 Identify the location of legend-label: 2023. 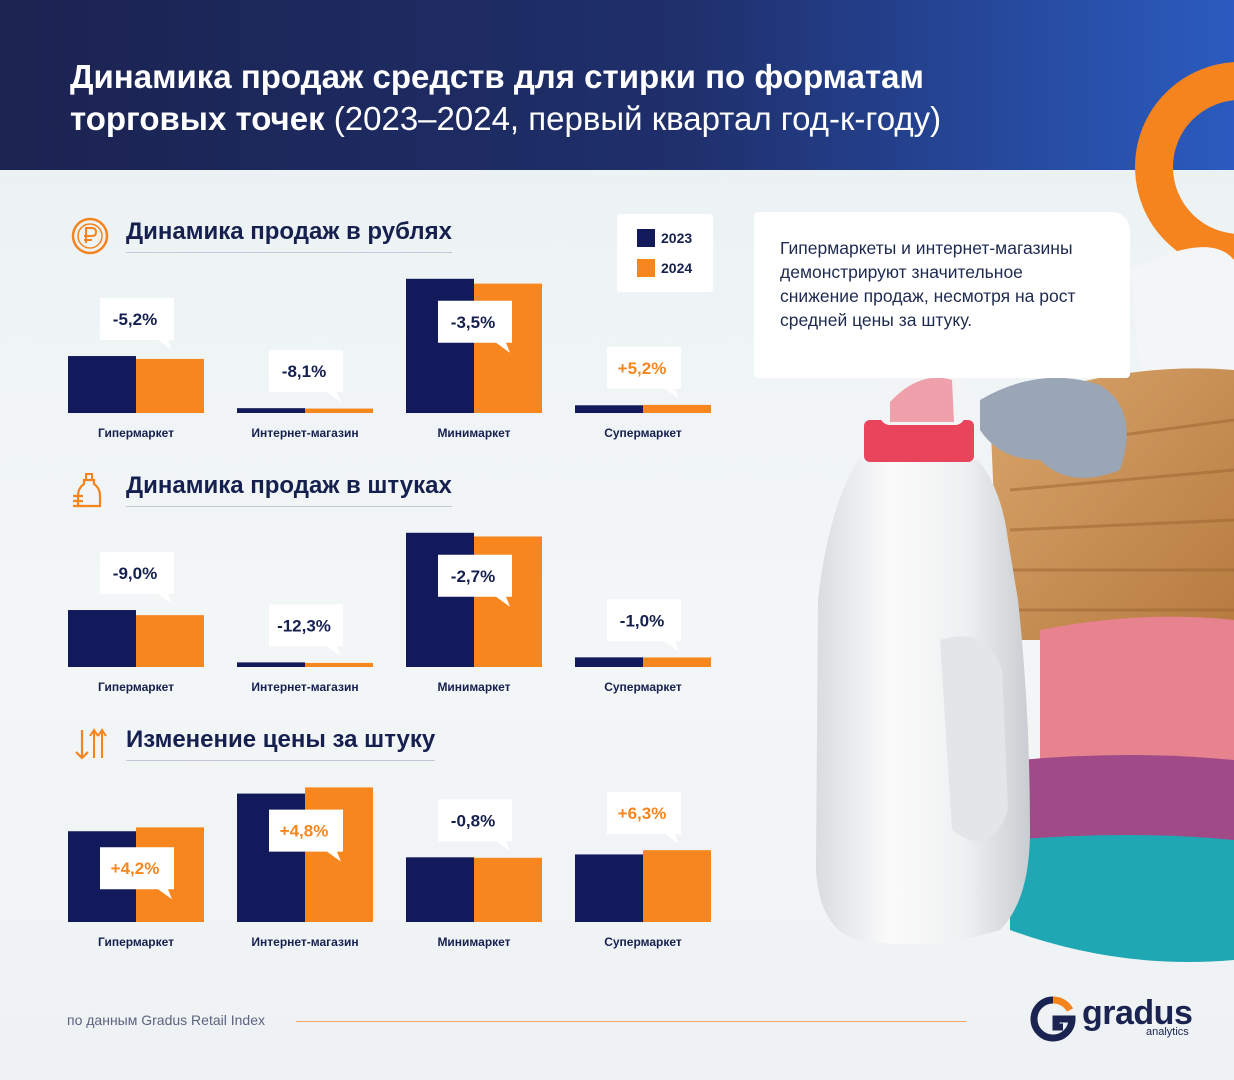
(677, 238).